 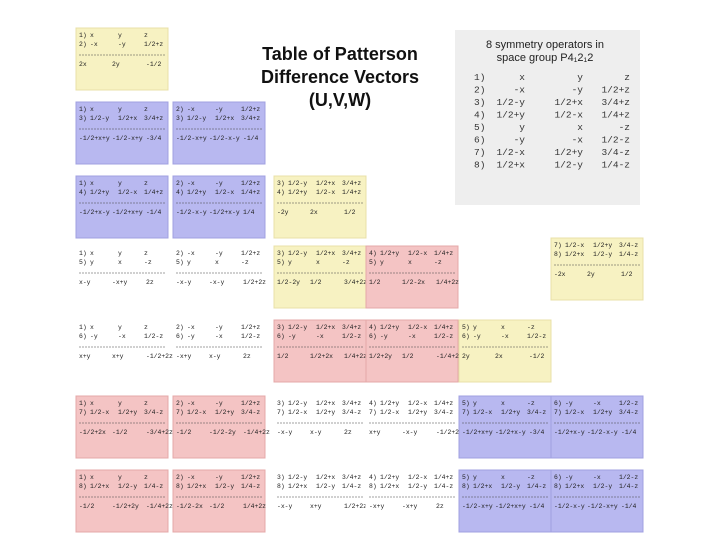 I want to click on vector-result: -1/2-2y, so click(x=222, y=432).